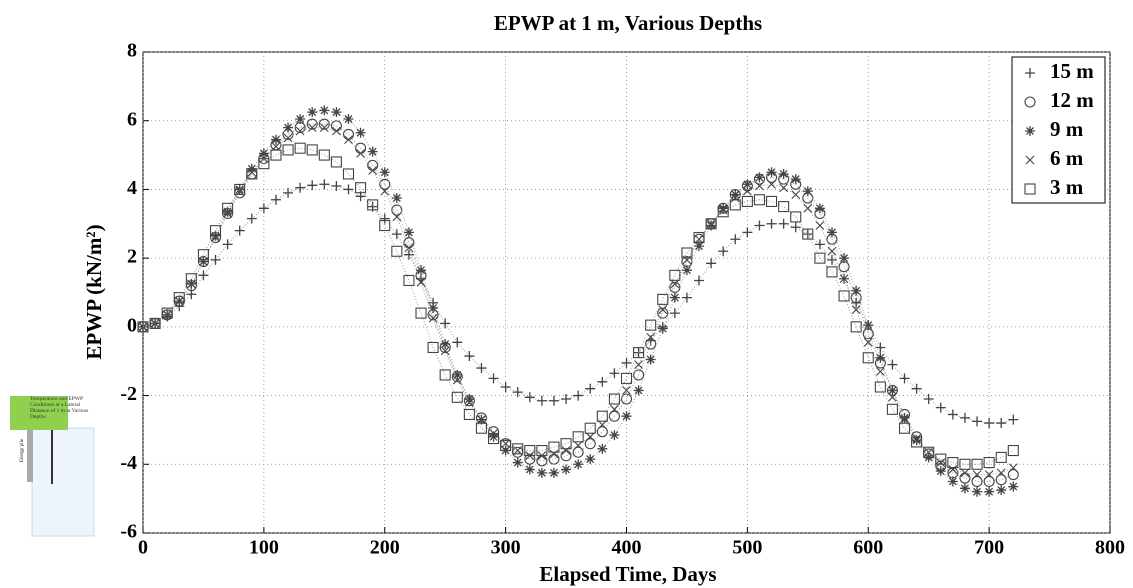  Describe the element at coordinates (385, 548) in the screenshot. I see `x-tick-label: 200` at that location.